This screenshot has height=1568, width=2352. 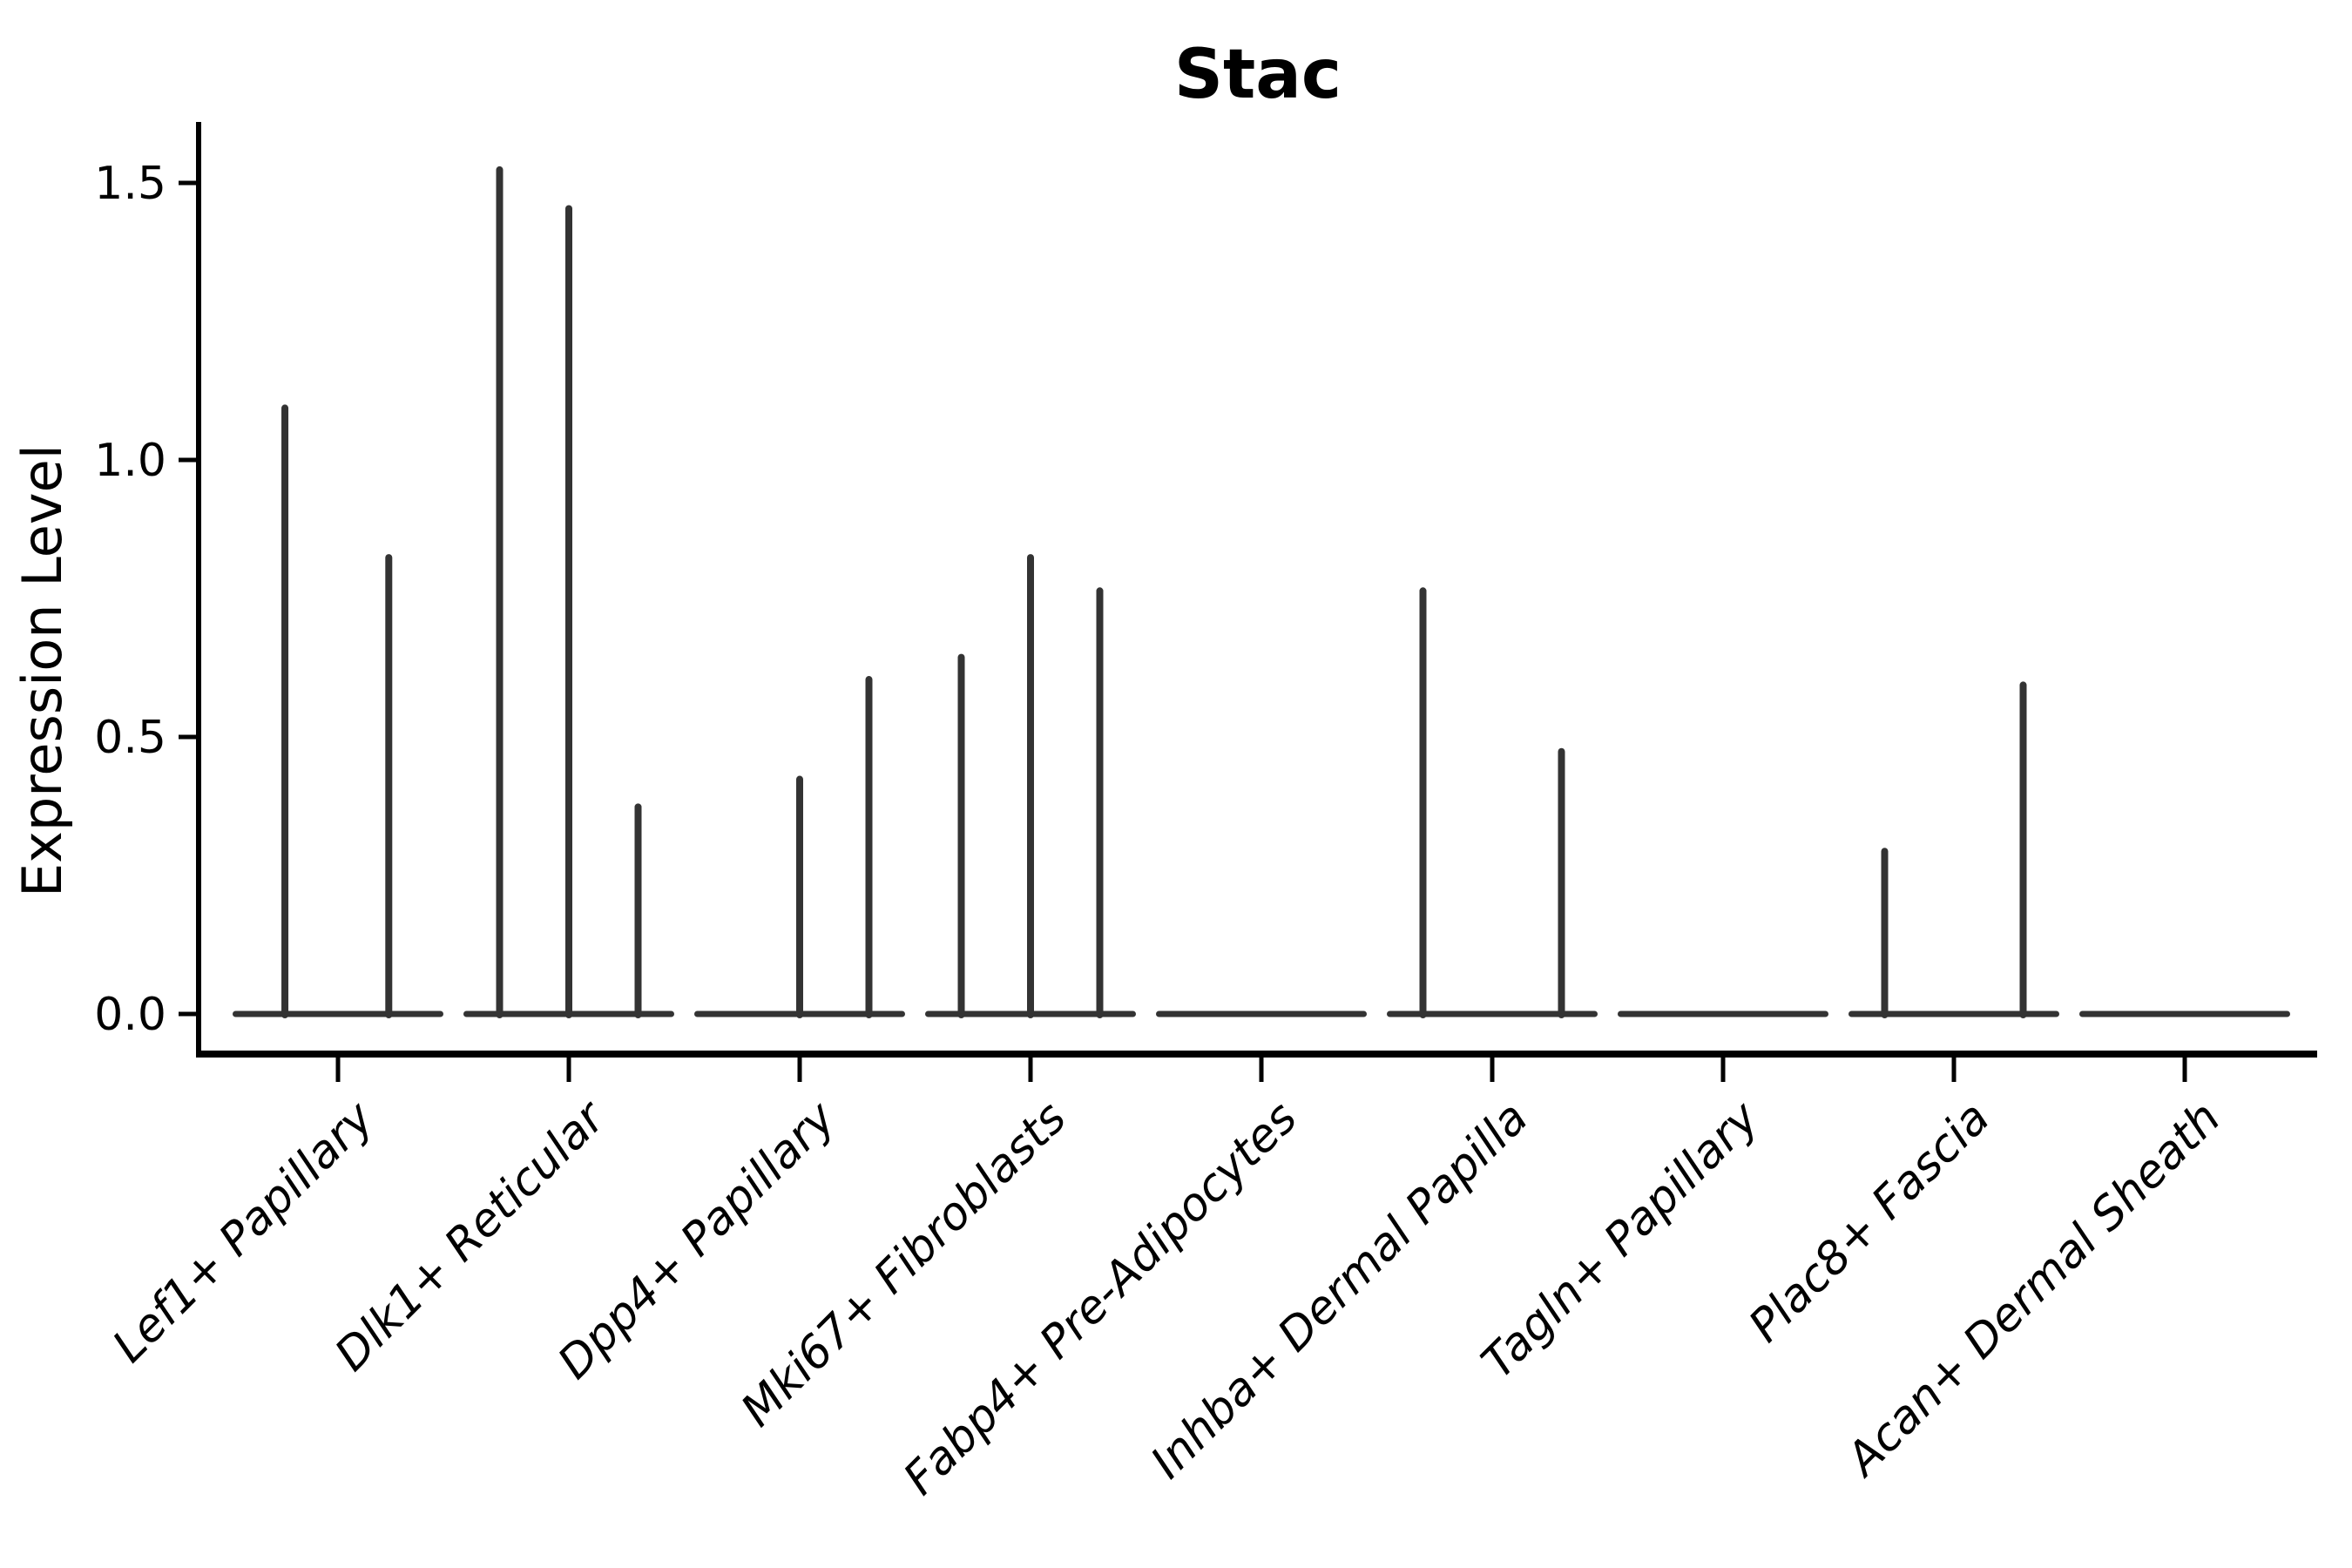 I want to click on chart-title: Stac, so click(x=1258, y=75).